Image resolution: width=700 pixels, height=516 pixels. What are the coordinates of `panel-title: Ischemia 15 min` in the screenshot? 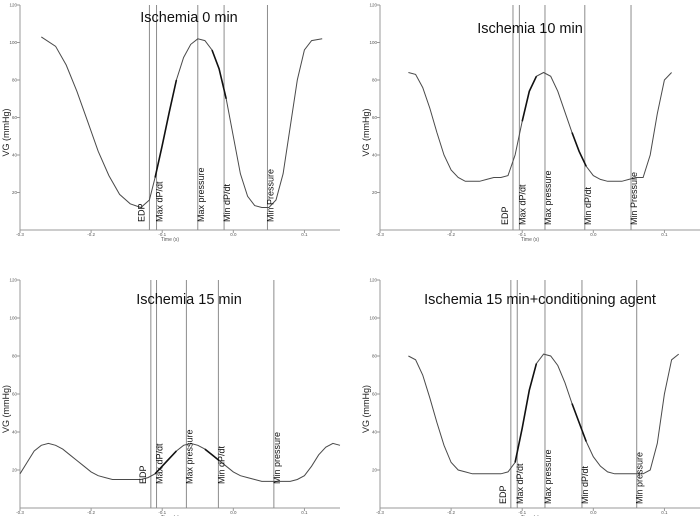 It's located at (189, 300).